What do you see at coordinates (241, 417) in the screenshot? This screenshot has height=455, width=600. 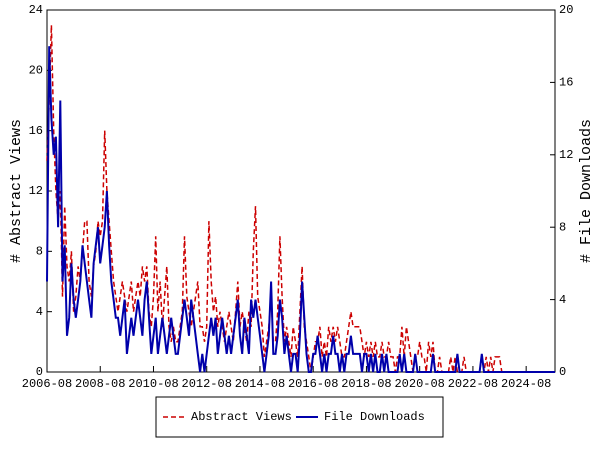 I see `legend-label: Abstract Views` at bounding box center [241, 417].